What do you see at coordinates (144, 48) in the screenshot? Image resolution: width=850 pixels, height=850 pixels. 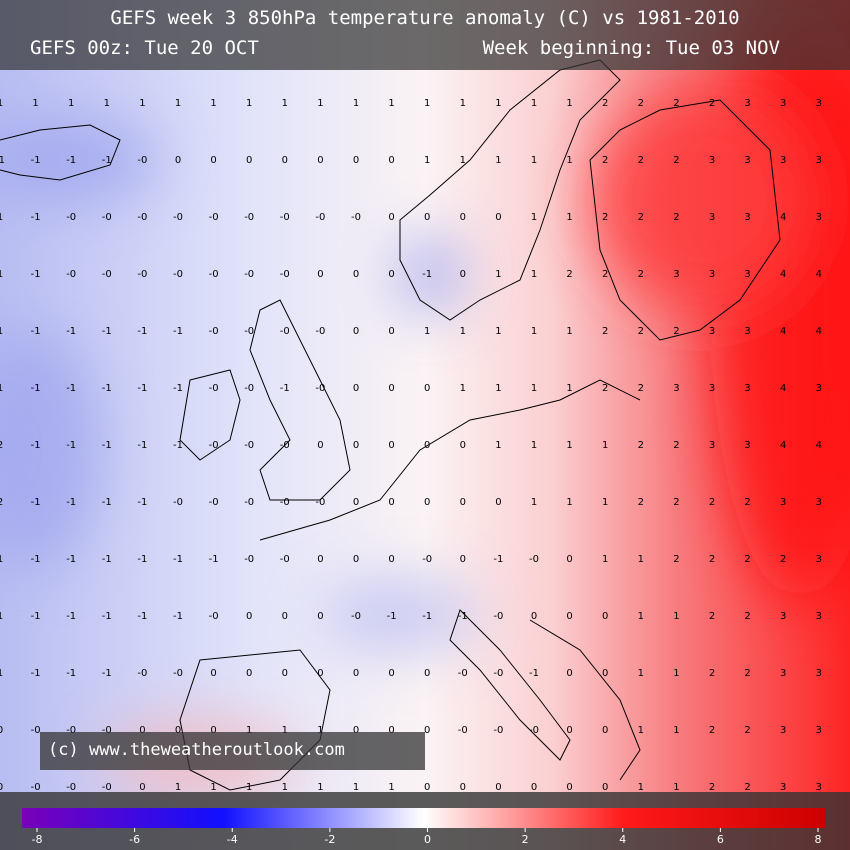 I see `run-label: GEFS 00z: Tue 20 OCT` at bounding box center [144, 48].